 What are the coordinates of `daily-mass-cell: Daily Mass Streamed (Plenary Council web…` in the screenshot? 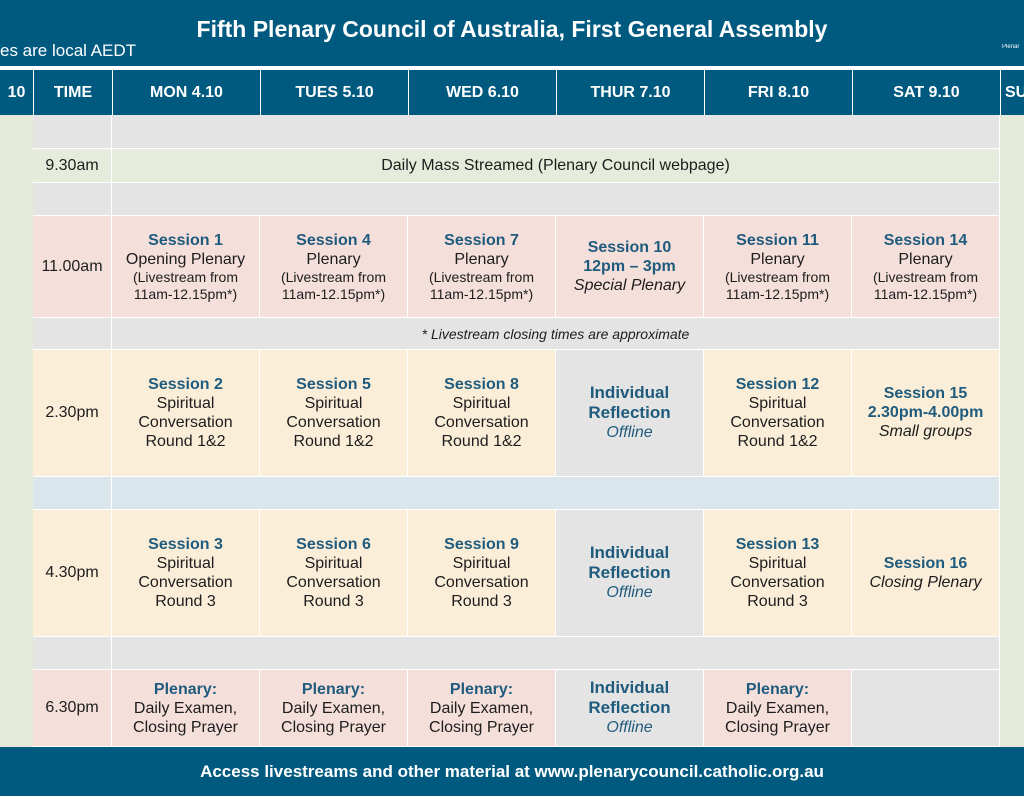 It's located at (556, 166).